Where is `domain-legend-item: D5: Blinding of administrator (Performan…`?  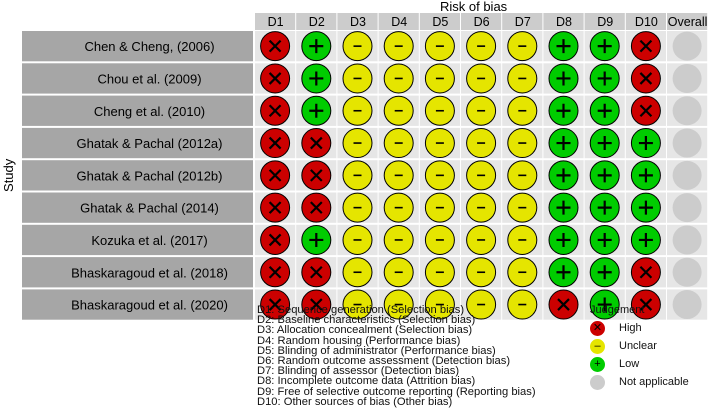
domain-legend-item: D5: Blinding of administrator (Performan… is located at coordinates (376, 350).